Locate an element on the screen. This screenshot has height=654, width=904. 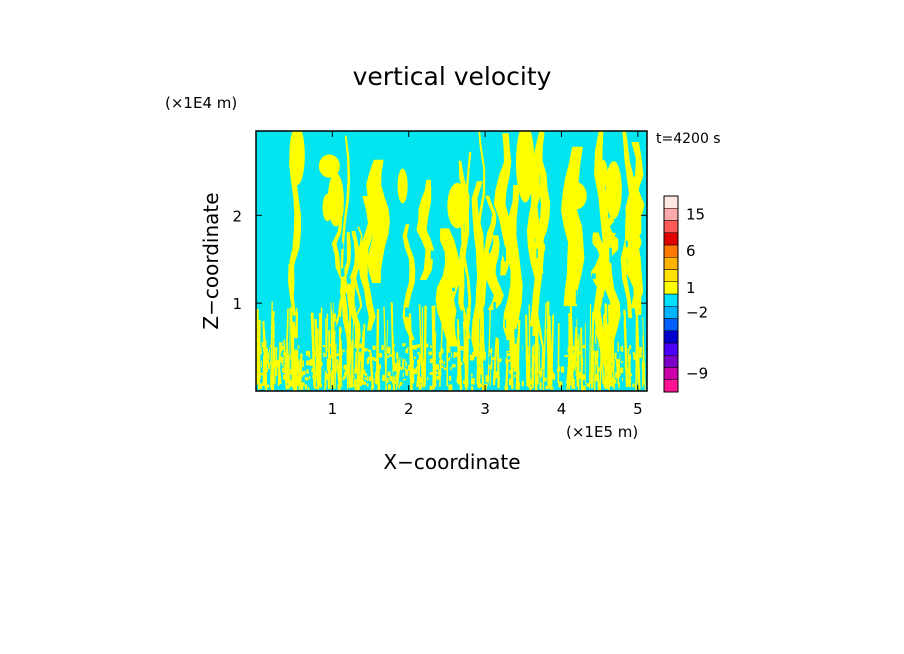
colorbar-frame is located at coordinates (671, 294).